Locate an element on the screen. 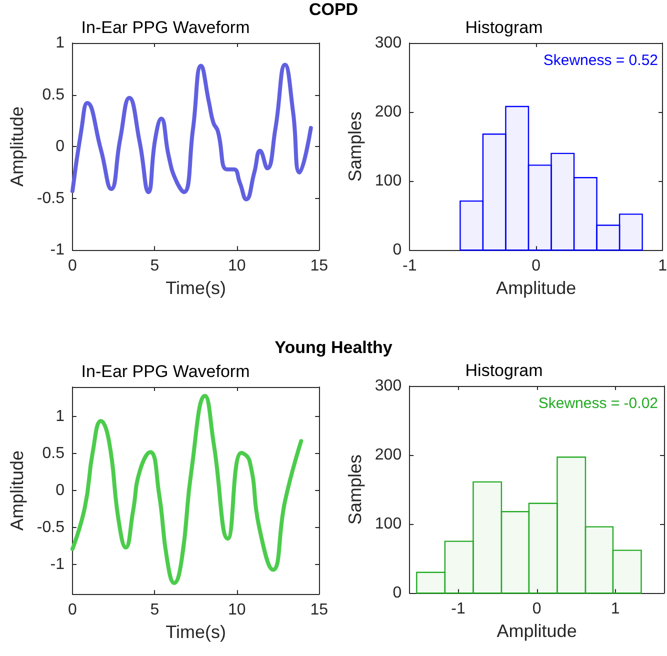 The height and width of the screenshot is (656, 667). chart-subtitle: Young Healthy is located at coordinates (334, 348).